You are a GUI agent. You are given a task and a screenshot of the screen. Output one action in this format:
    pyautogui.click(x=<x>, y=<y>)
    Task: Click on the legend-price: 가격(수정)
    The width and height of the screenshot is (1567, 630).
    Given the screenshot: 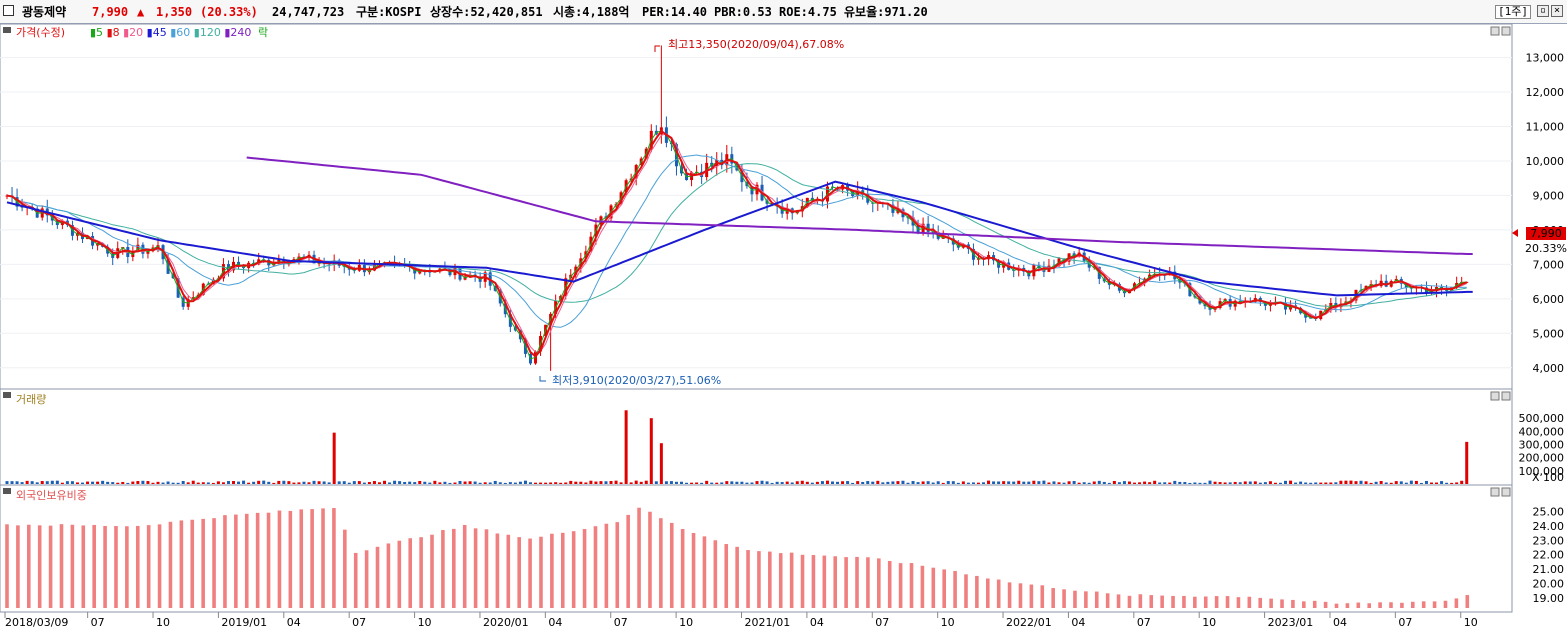 What is the action you would take?
    pyautogui.click(x=40, y=32)
    